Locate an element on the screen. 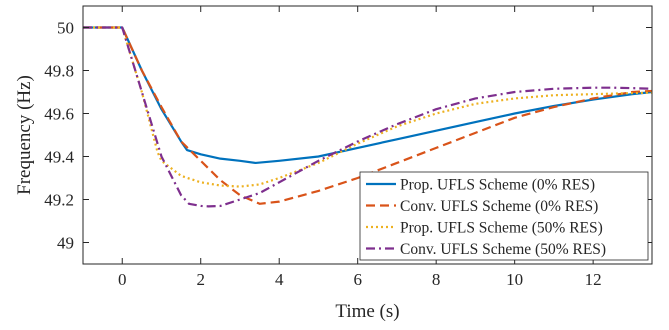 Image resolution: width=669 pixels, height=330 pixels. legend-label-4: Conv. UFLS Scheme (50% RES) is located at coordinates (503, 249).